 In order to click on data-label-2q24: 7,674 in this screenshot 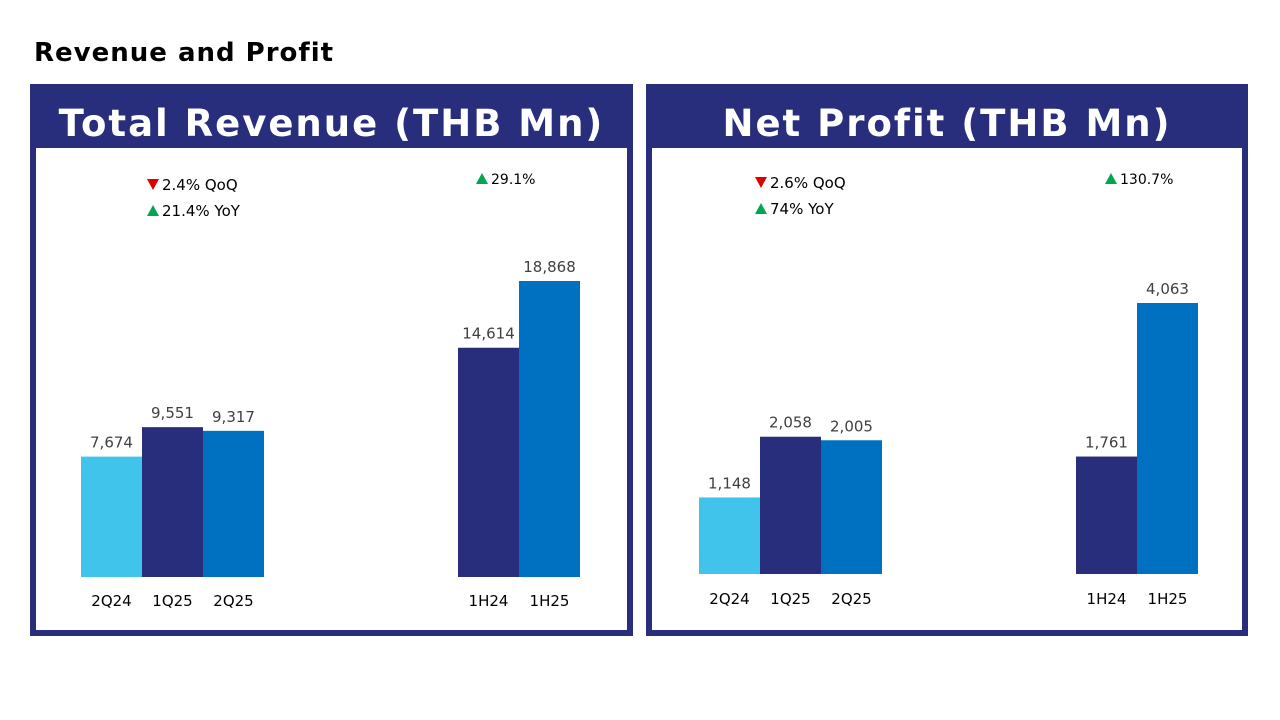, I will do `click(111, 443)`.